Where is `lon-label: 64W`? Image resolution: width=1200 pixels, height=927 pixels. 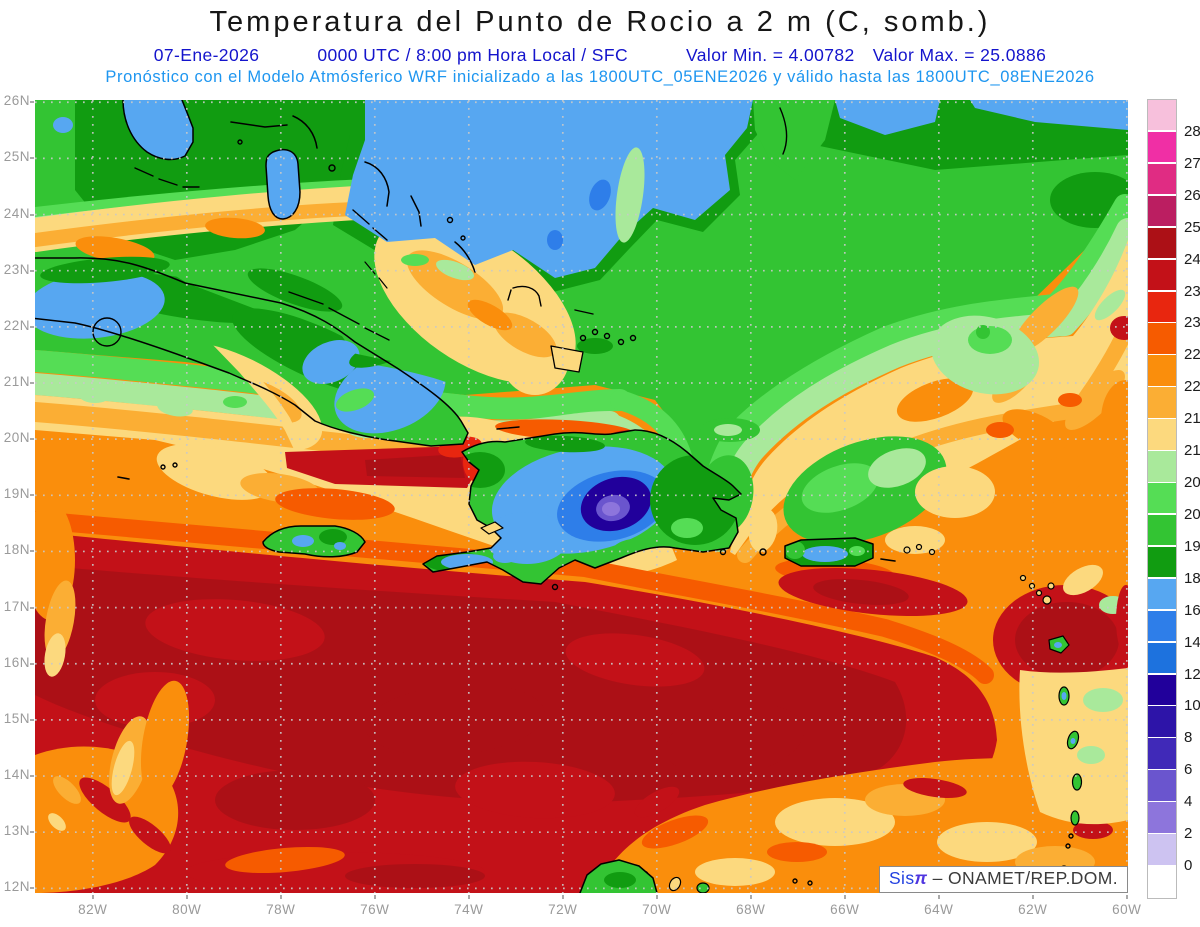
lon-label: 64W is located at coordinates (939, 909).